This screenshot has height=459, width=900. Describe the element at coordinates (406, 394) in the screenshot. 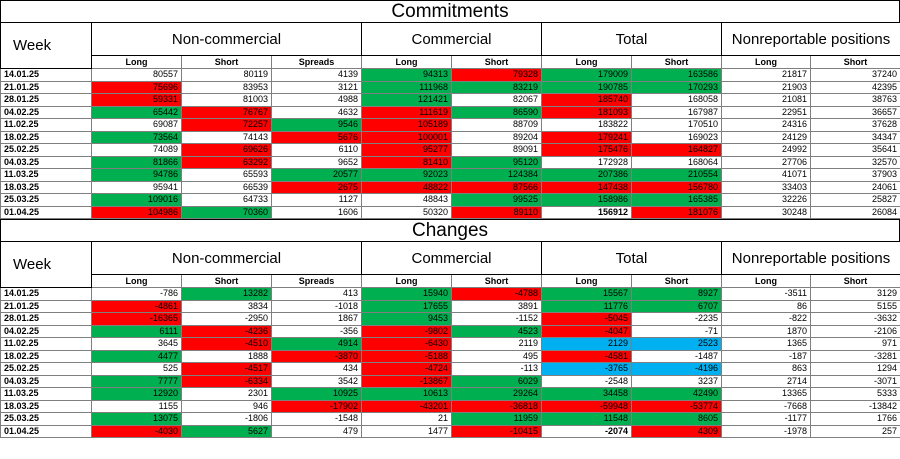

I see `value-cell: 10613` at that location.